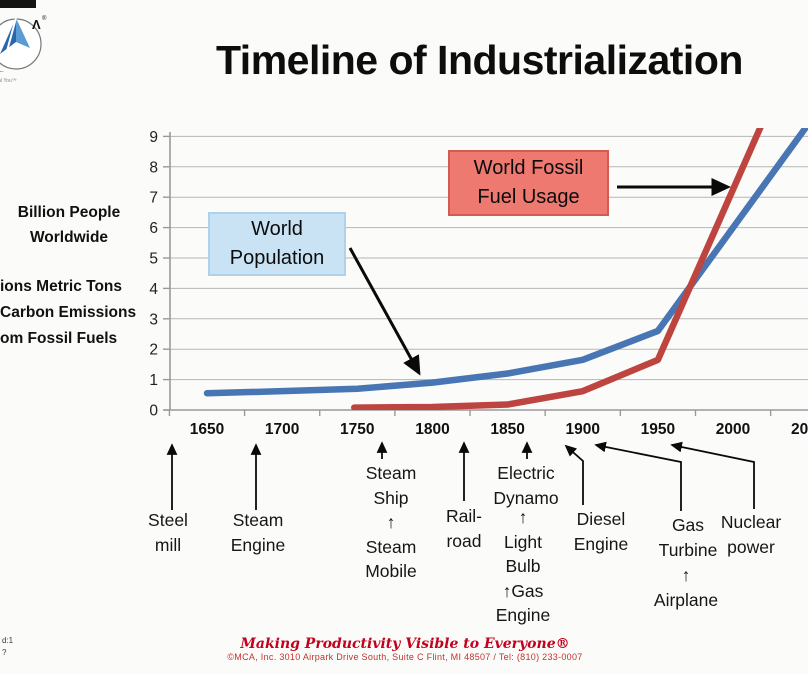 The width and height of the screenshot is (808, 674). Describe the element at coordinates (583, 429) in the screenshot. I see `x-tick-label-1900: 1900` at that location.